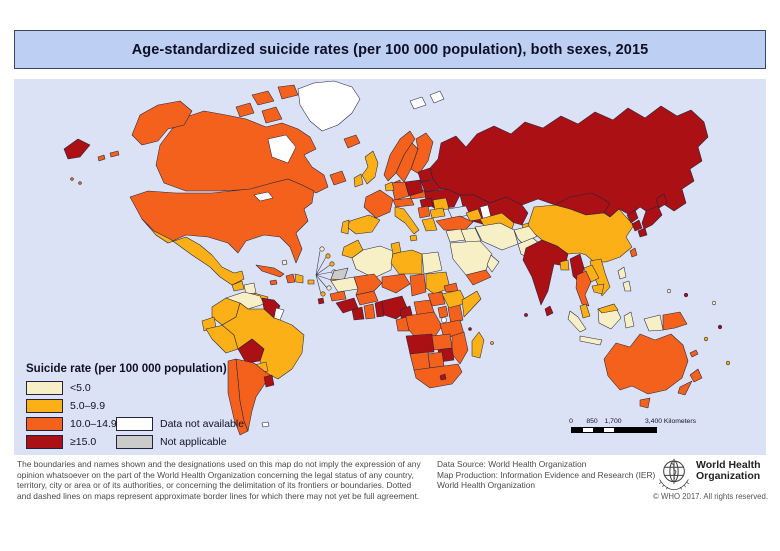 This screenshot has height=551, width=780. I want to click on hudson-bay, so click(282, 149).